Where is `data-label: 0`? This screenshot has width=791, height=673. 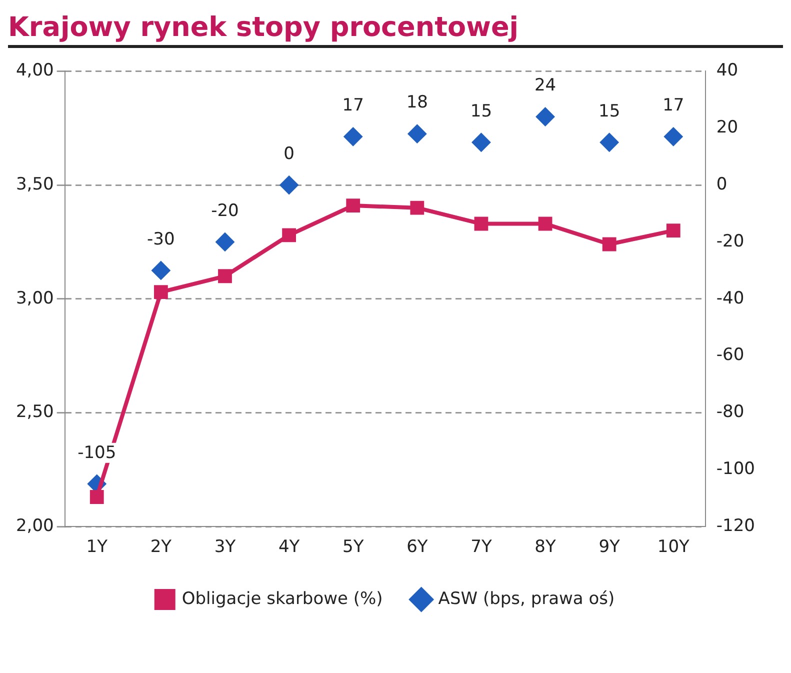
data-label: 0 is located at coordinates (289, 154).